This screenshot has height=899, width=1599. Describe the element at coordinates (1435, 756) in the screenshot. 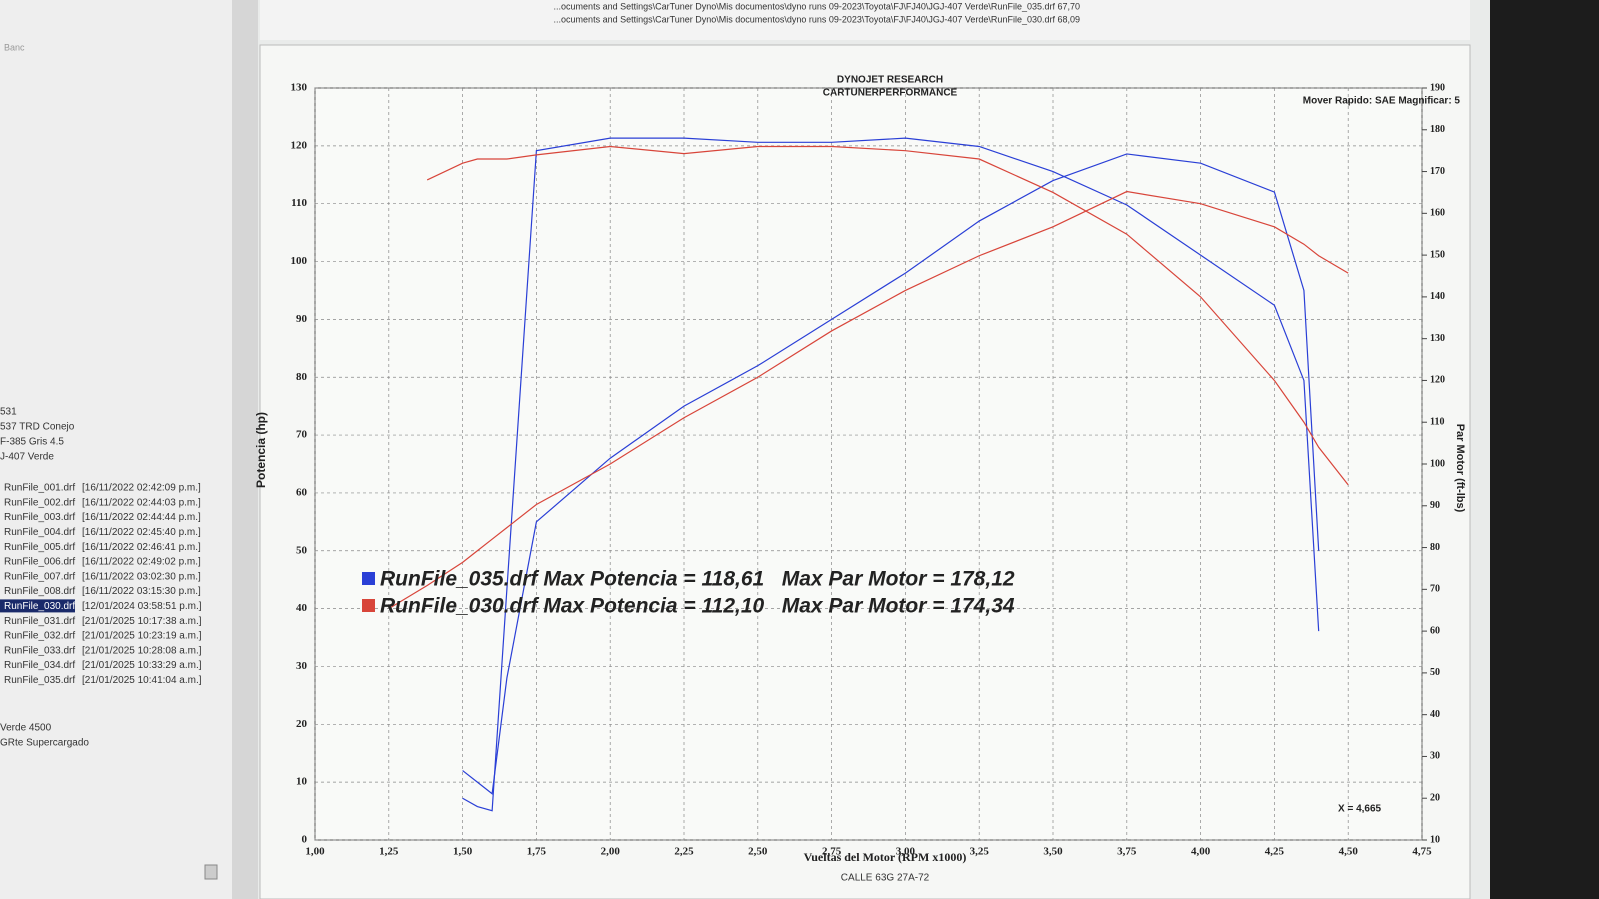

I see `y2-tick-label: 30` at that location.